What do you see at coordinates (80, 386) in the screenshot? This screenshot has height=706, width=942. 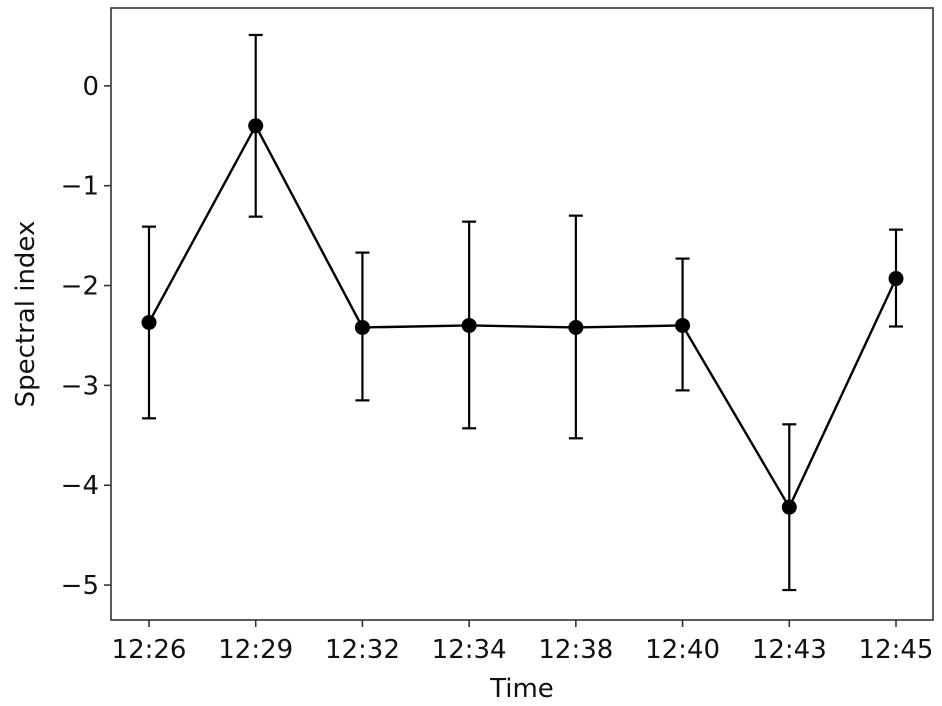 I see `y-tick-label: −3` at bounding box center [80, 386].